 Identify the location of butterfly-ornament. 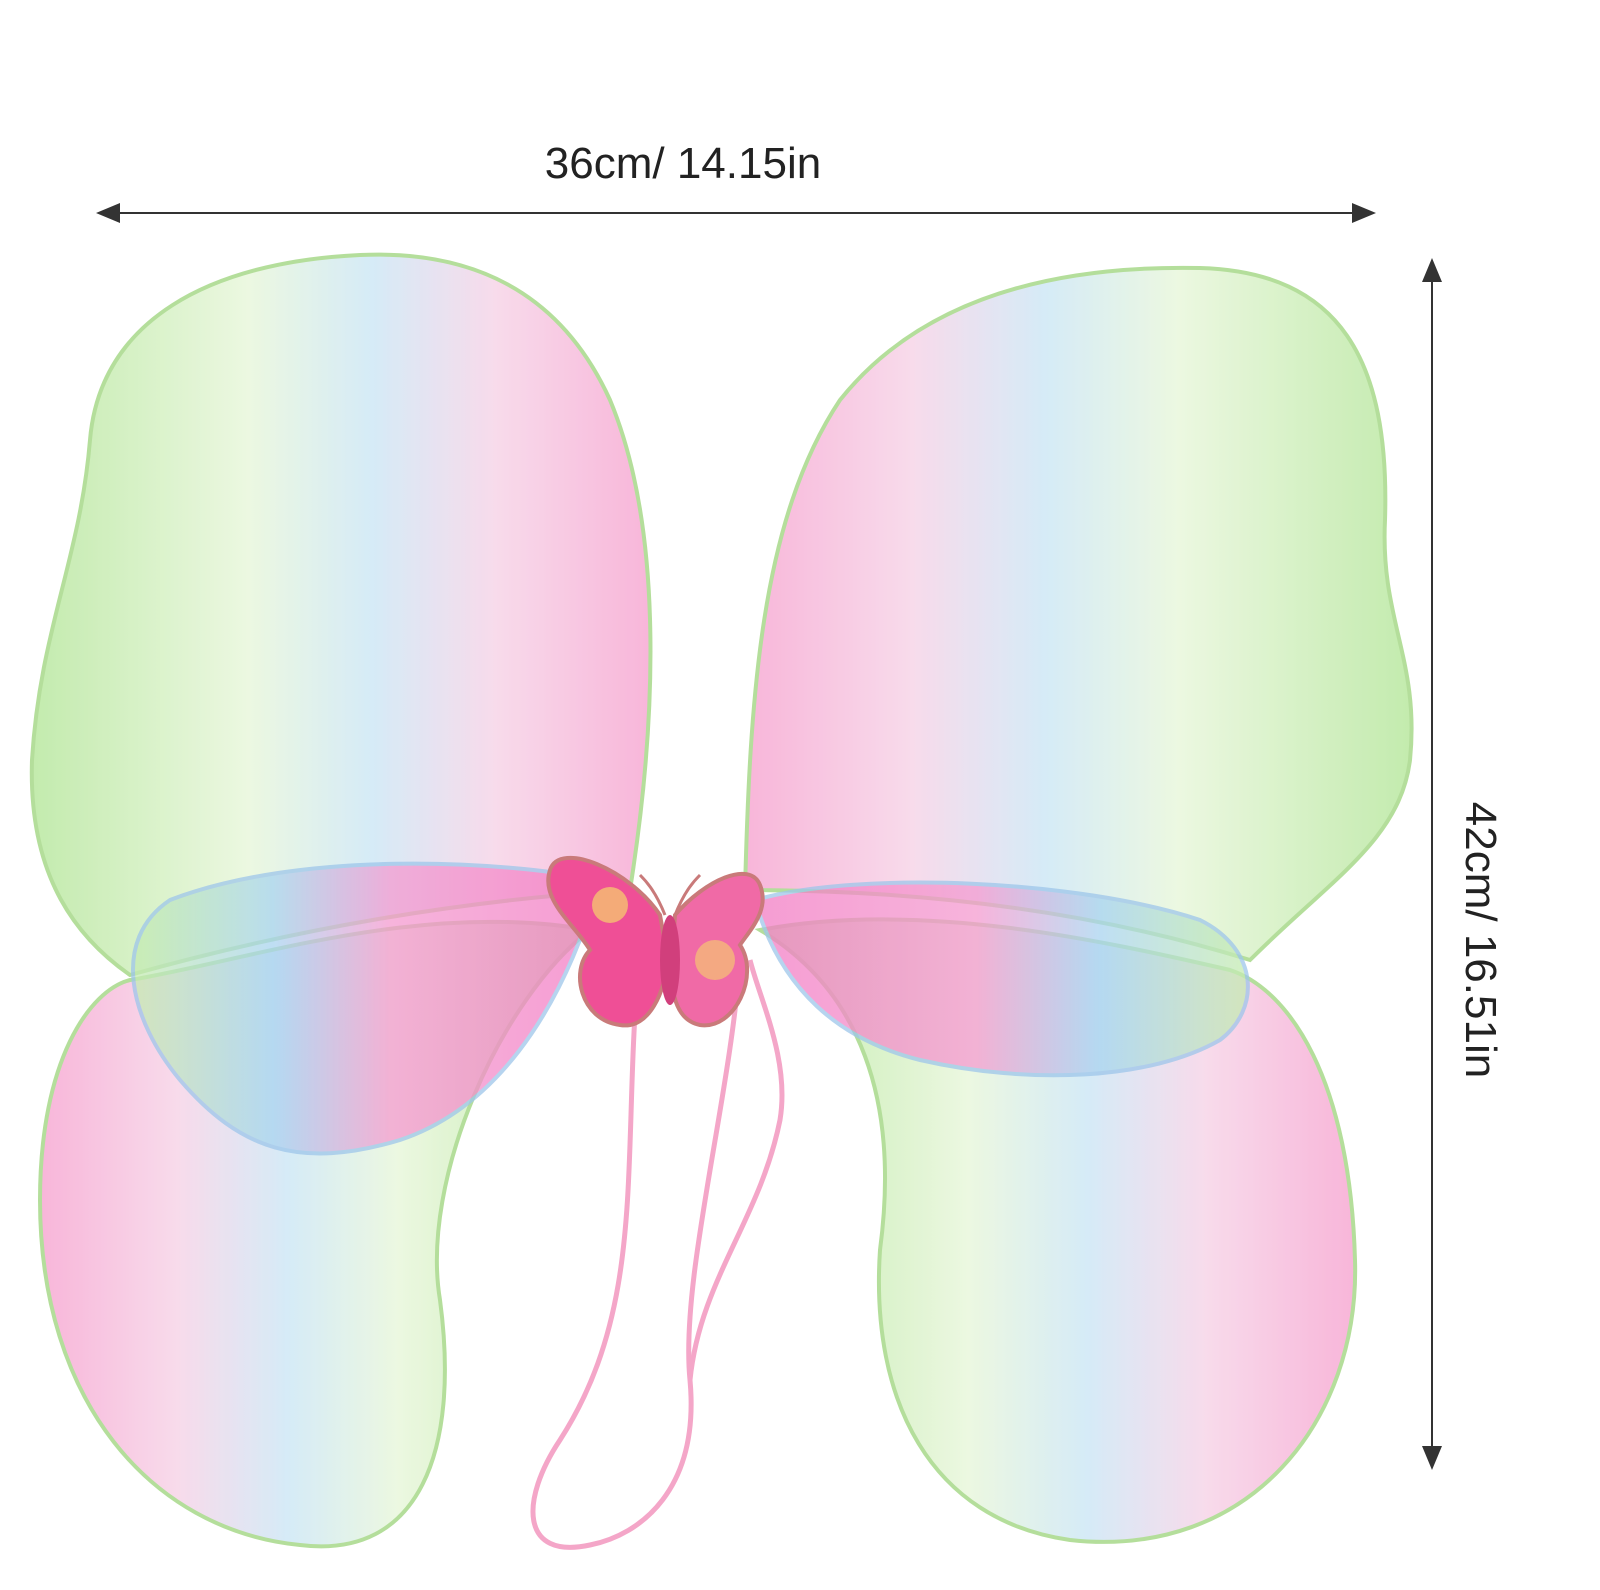
(655, 942).